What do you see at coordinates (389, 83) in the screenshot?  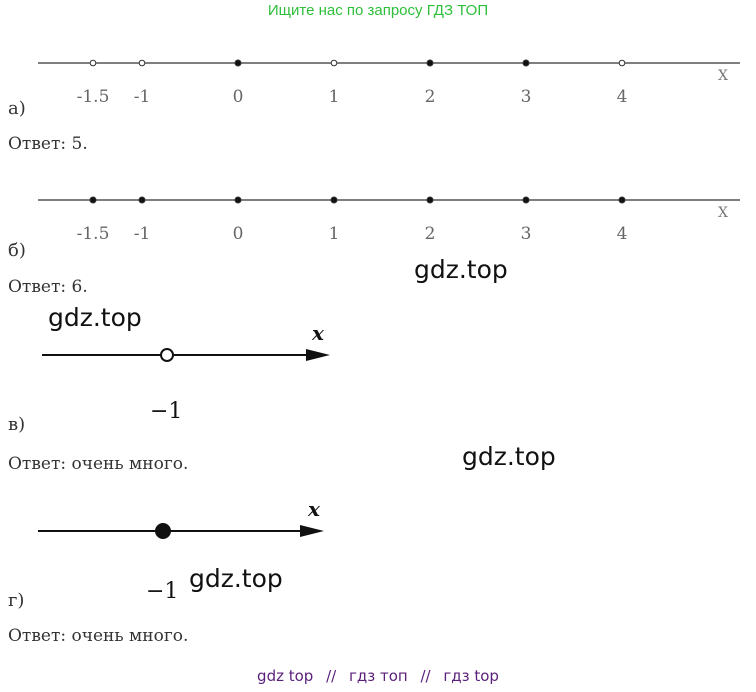 I see `number-line-a: X -1.5 -1 0 1 2 3 4` at bounding box center [389, 83].